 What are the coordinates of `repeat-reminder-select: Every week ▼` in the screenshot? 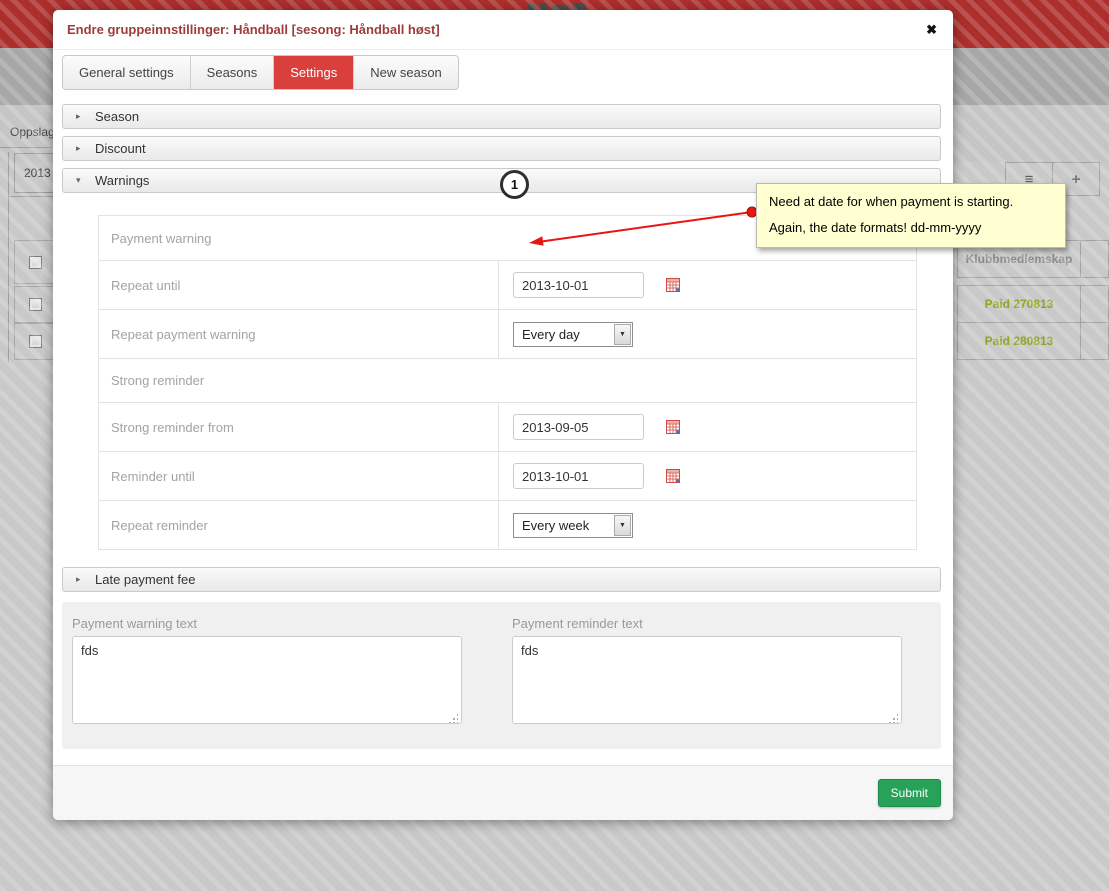 It's located at (573, 525).